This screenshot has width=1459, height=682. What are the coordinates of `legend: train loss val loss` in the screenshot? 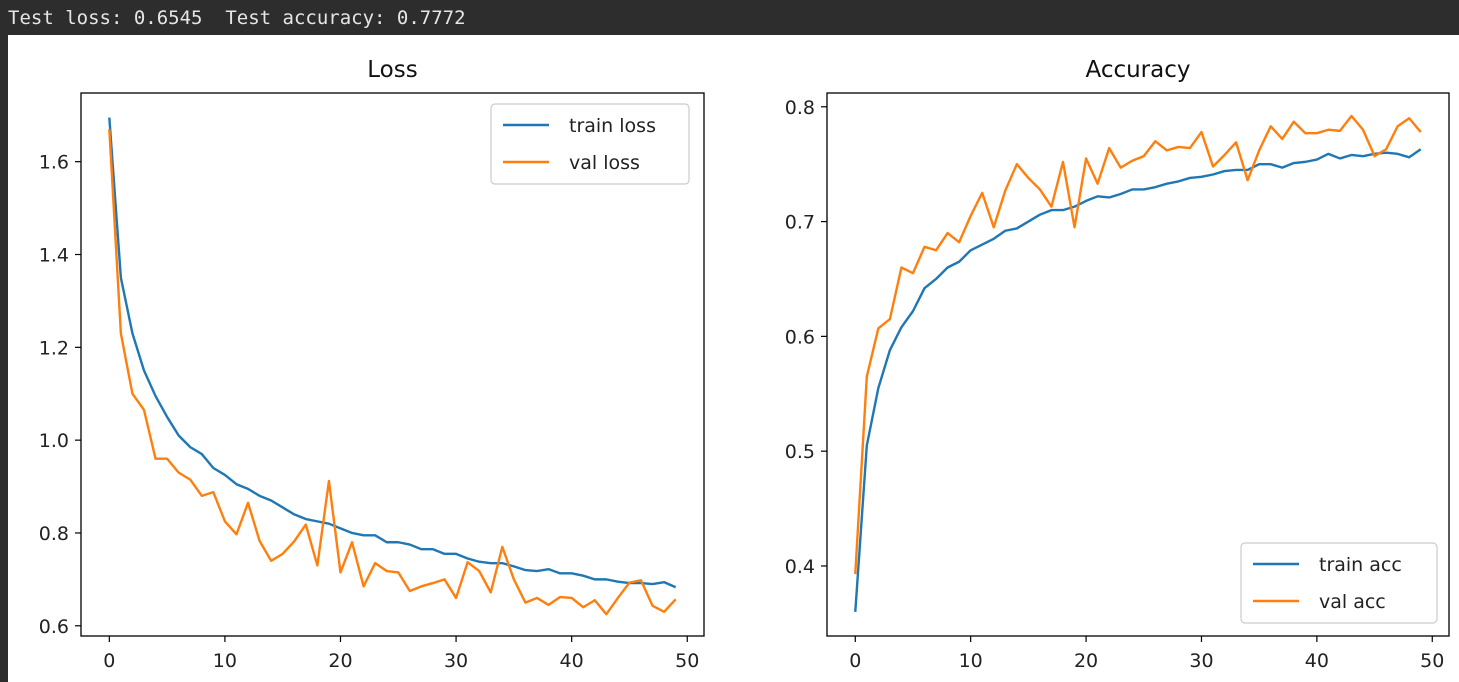 It's located at (590, 144).